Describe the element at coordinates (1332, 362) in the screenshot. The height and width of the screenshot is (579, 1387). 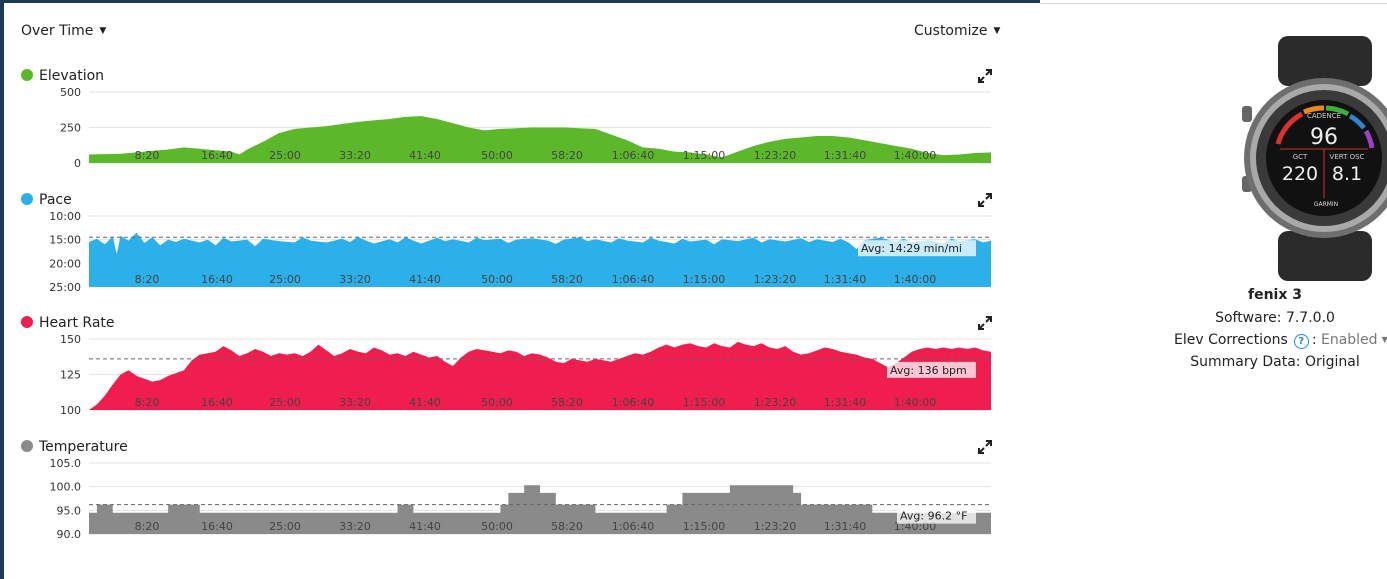
I see `summary-data-value: Original` at that location.